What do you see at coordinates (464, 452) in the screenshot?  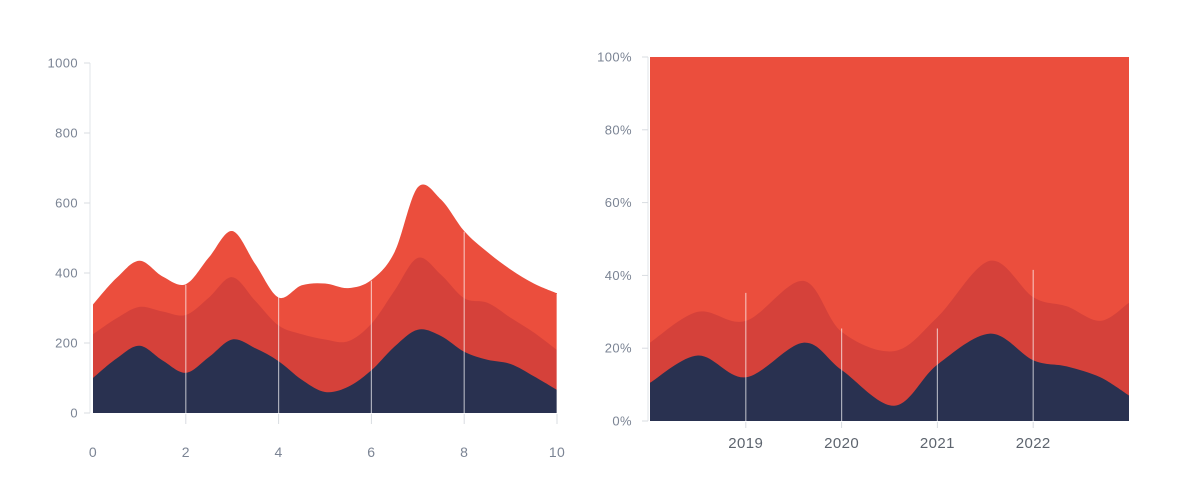 I see `x-axis-label: 8` at bounding box center [464, 452].